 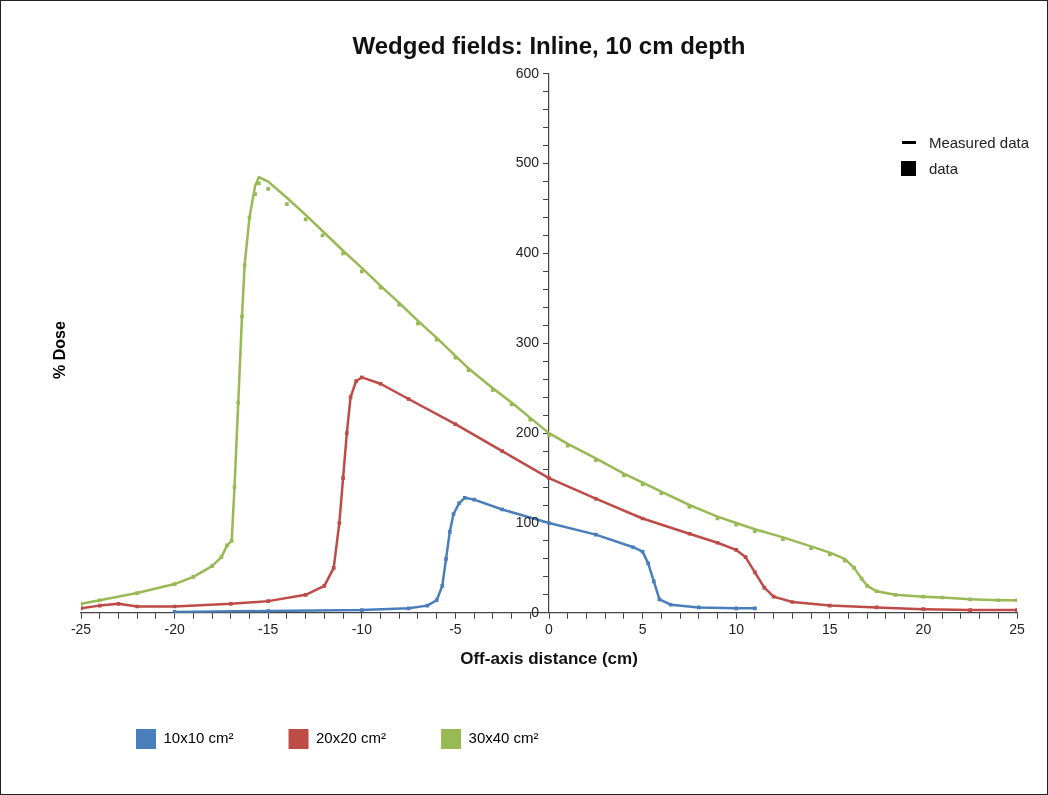 What do you see at coordinates (549, 629) in the screenshot?
I see `x-tick-label: 0` at bounding box center [549, 629].